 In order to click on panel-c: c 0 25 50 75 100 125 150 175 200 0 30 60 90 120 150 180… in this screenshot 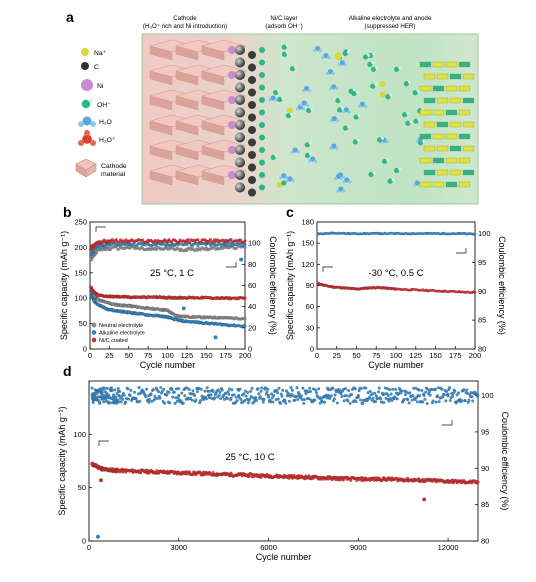, I will do `click(396, 287)`.